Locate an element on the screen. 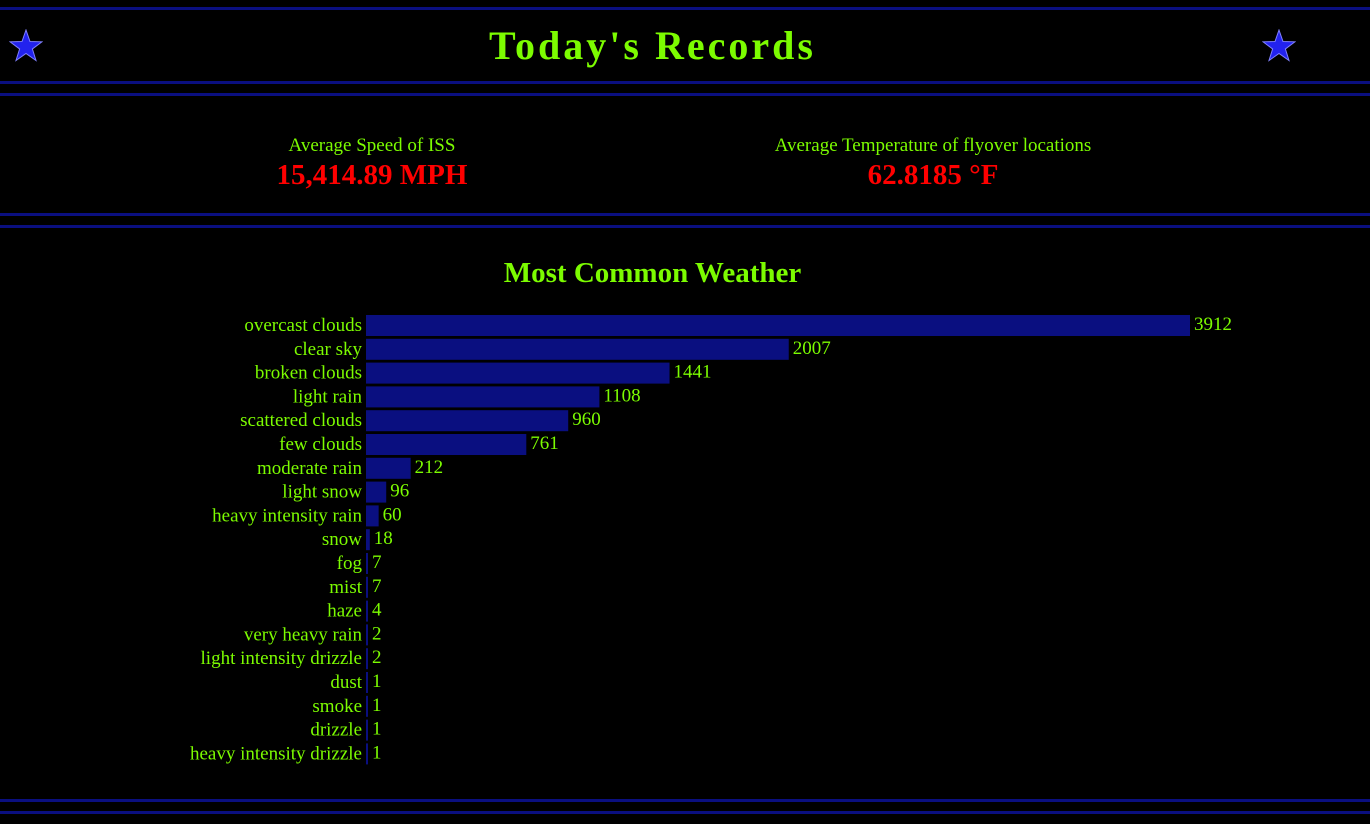 The height and width of the screenshot is (824, 1370). bar-dust is located at coordinates (367, 682).